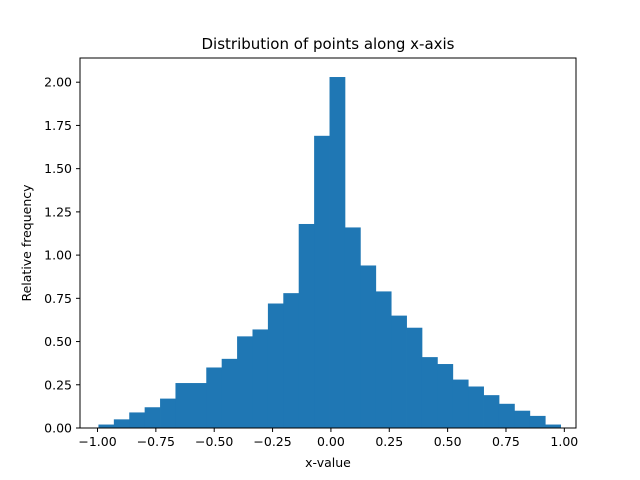 Image resolution: width=640 pixels, height=480 pixels. Describe the element at coordinates (327, 44) in the screenshot. I see `chart-title: Distribution of points along x-axis` at that location.